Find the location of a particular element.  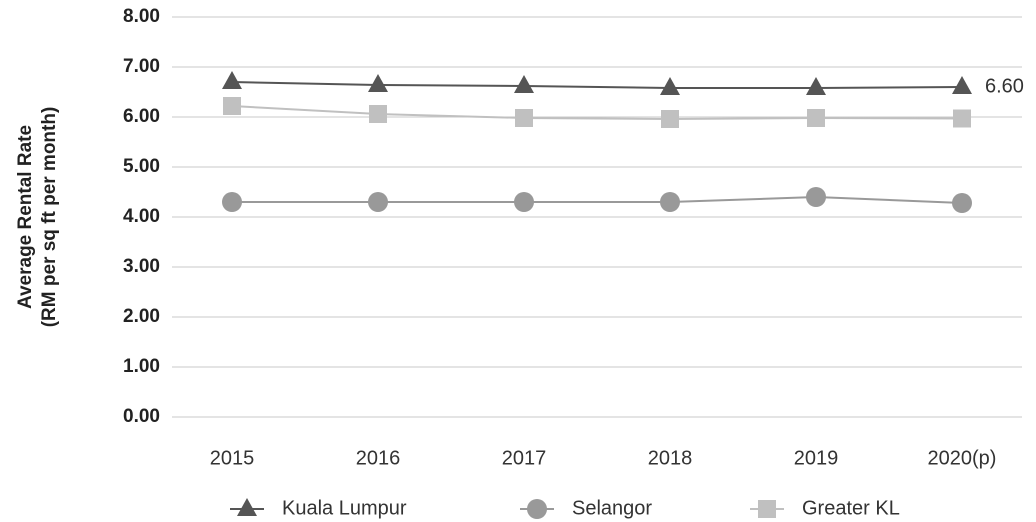

x-tick-label: 2016 is located at coordinates (378, 458).